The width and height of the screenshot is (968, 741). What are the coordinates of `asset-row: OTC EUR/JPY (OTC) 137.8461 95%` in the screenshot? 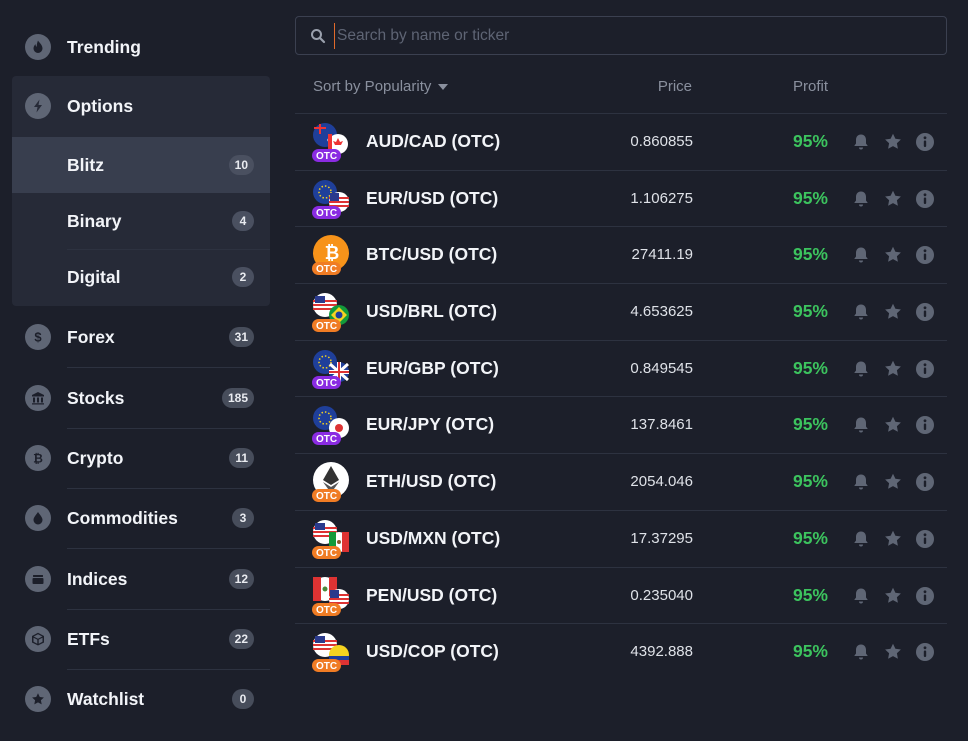 It's located at (621, 424).